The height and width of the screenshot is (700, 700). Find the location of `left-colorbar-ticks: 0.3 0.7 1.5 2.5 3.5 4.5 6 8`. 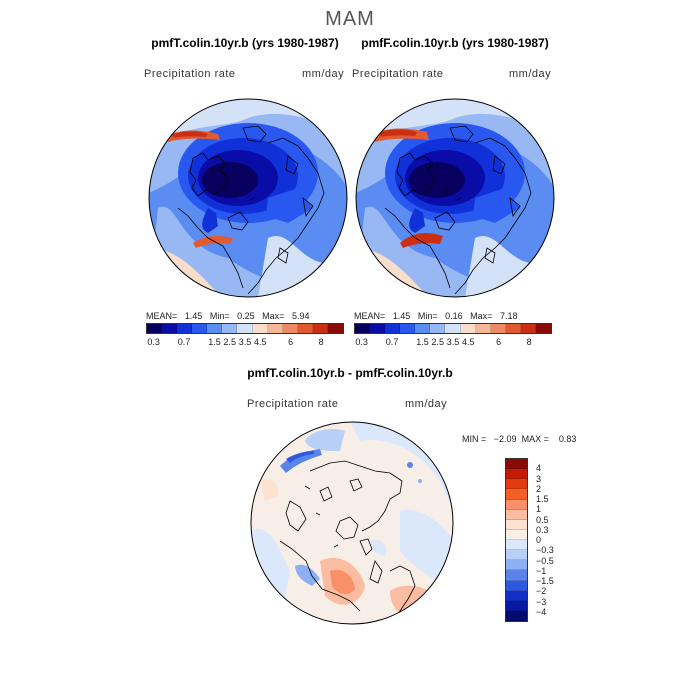

left-colorbar-ticks: 0.3 0.7 1.5 2.5 3.5 4.5 6 8 is located at coordinates (245, 343).